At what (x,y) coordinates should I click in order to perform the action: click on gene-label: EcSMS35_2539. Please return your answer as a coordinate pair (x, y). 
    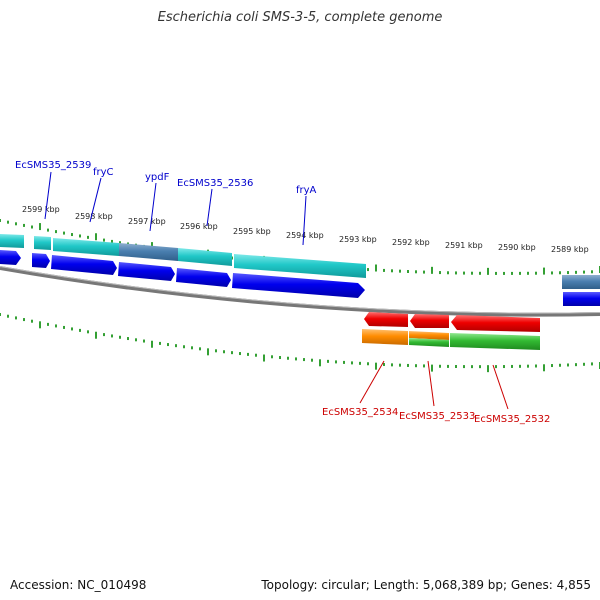
    Looking at the image, I should click on (53, 165).